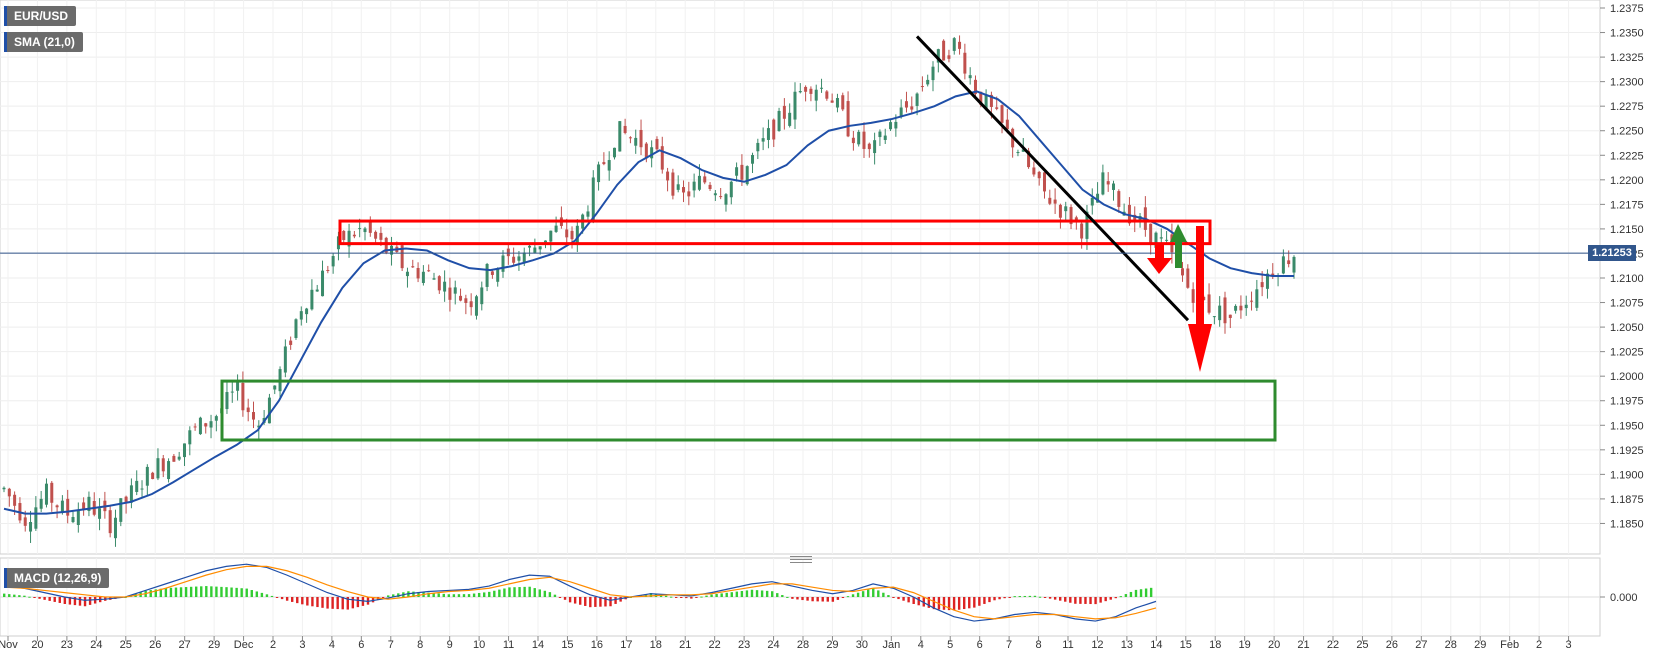 This screenshot has width=1664, height=659. What do you see at coordinates (1627, 107) in the screenshot?
I see `y-tick-label: 1.2275` at bounding box center [1627, 107].